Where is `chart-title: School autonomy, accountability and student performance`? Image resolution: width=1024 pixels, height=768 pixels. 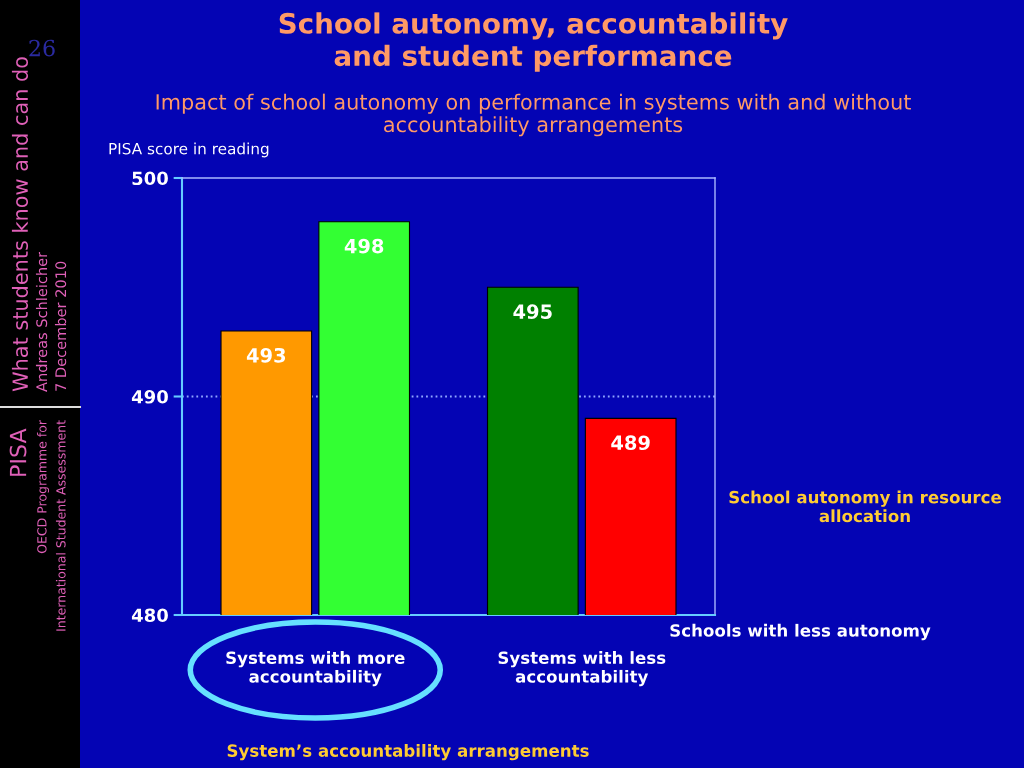
chart-title: School autonomy, accountability and student performance is located at coordinates (533, 42).